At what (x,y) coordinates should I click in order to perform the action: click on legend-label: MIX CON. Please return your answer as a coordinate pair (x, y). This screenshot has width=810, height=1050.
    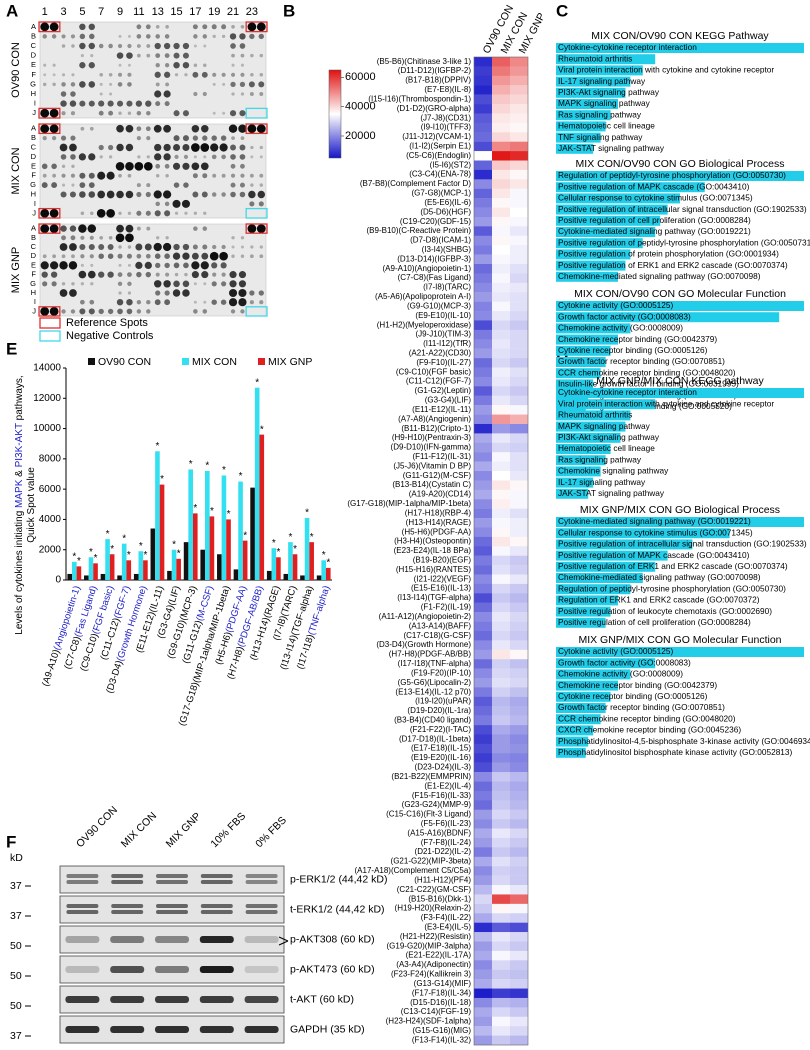
    Looking at the image, I should click on (214, 362).